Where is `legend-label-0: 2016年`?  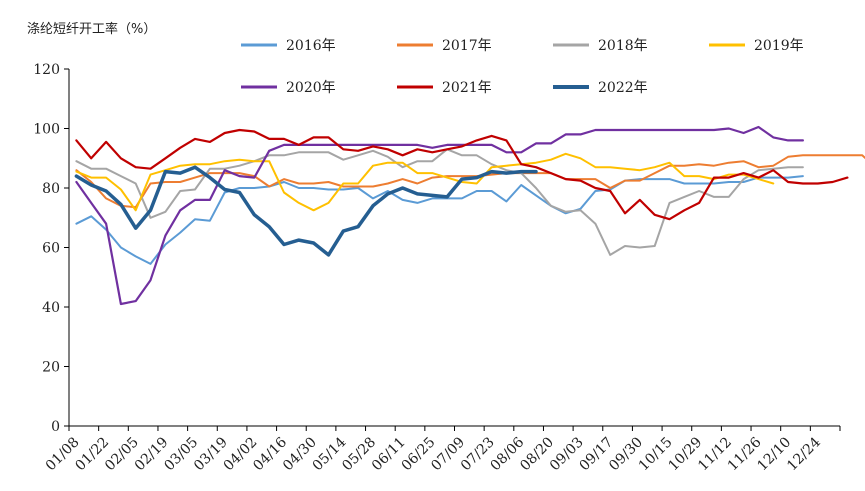
legend-label-0: 2016年 is located at coordinates (311, 46).